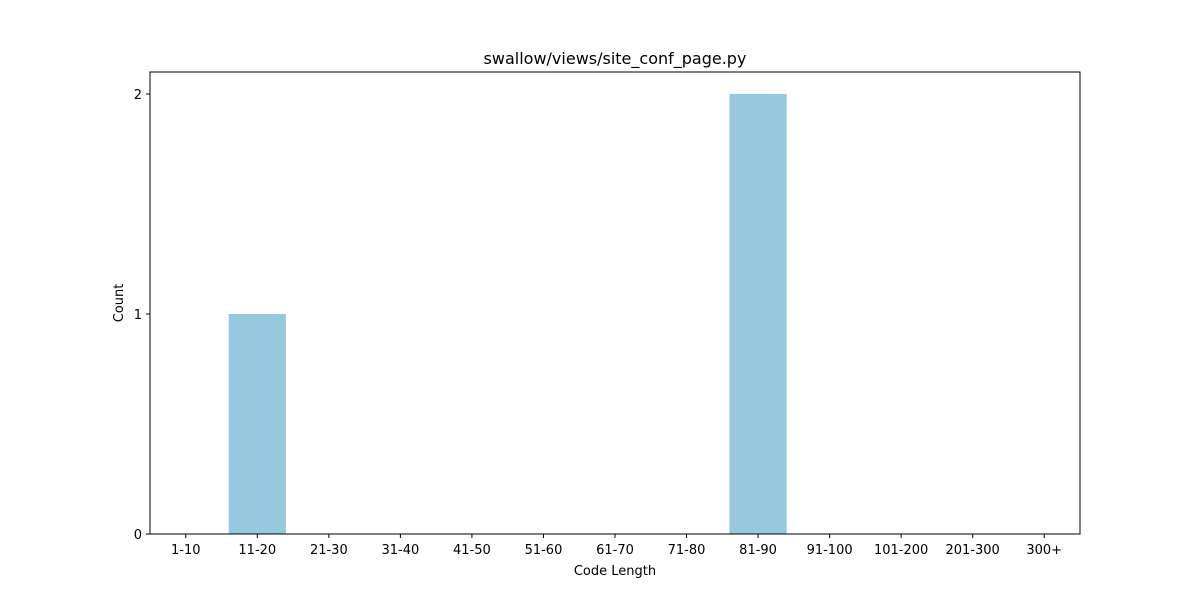  I want to click on y-axis-label: Count, so click(119, 303).